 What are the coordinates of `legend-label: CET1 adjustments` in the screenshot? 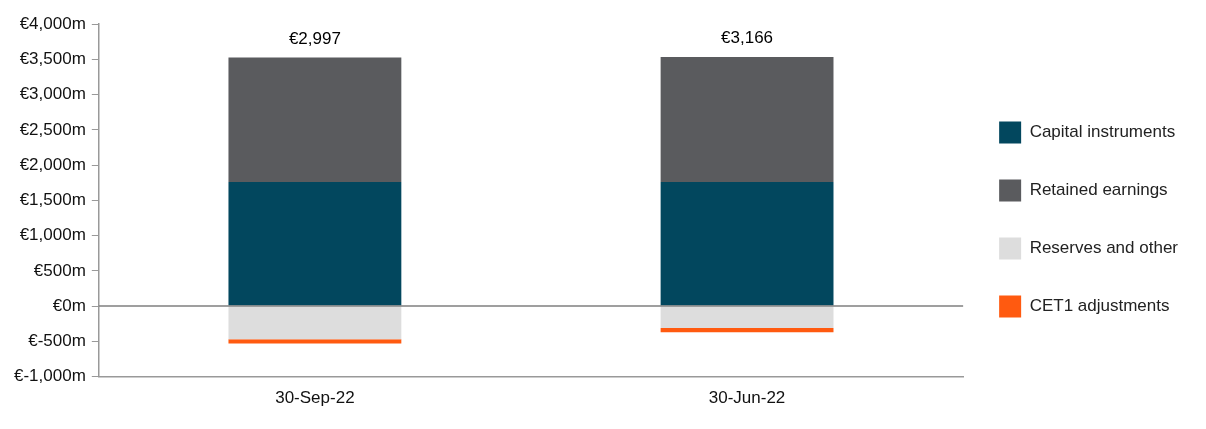 It's located at (1099, 306).